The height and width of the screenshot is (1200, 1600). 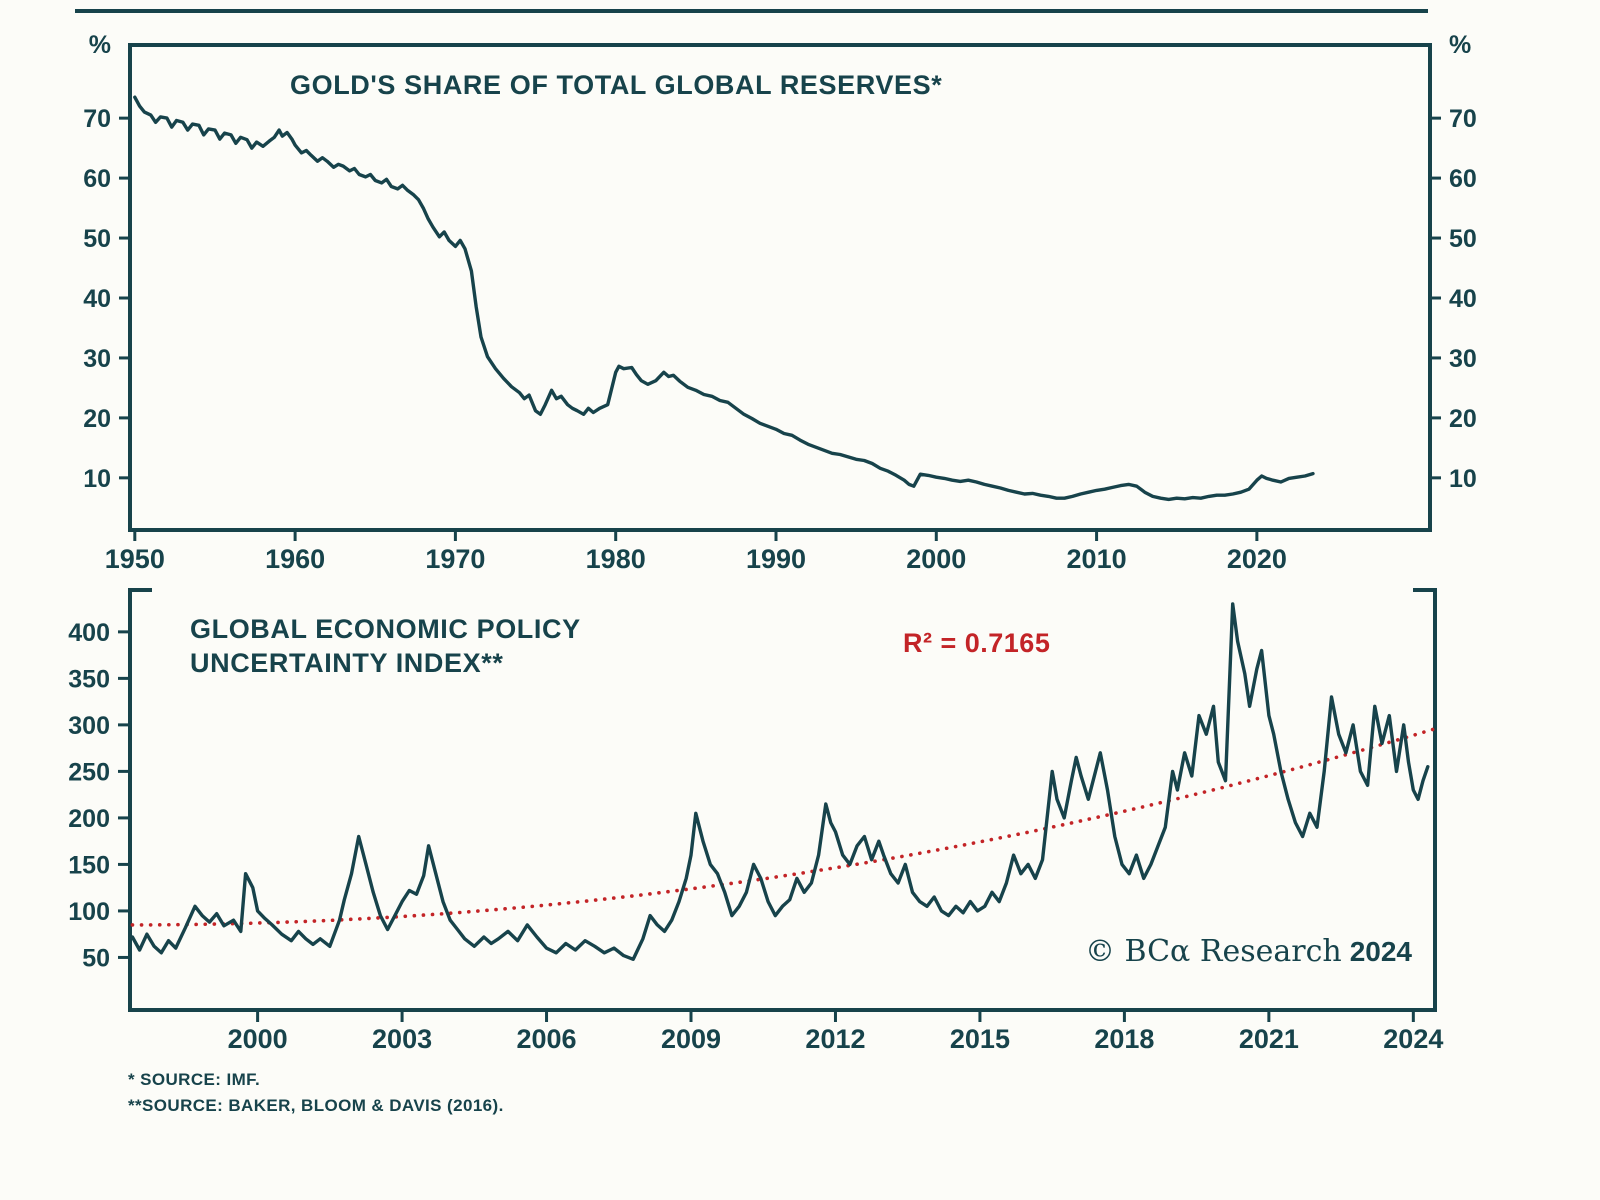 I want to click on x-tick-label: 2015, so click(x=980, y=1037).